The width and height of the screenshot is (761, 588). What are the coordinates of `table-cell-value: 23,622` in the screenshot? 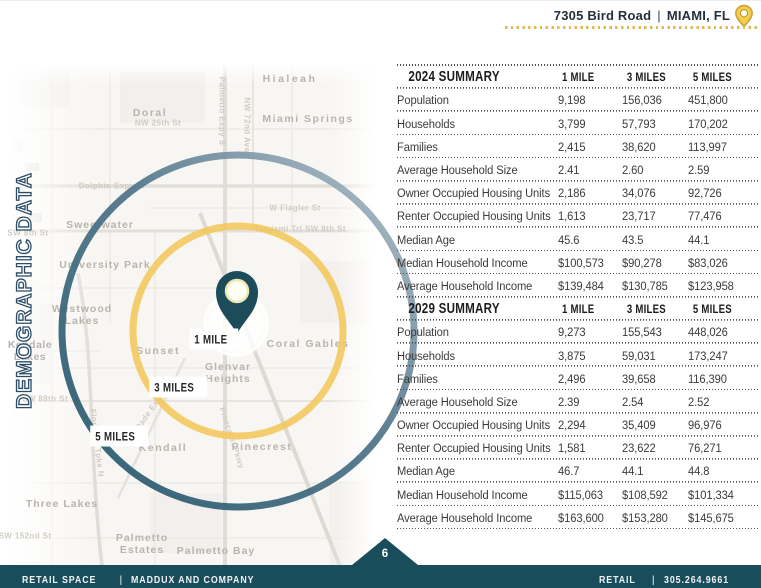 It's located at (639, 448).